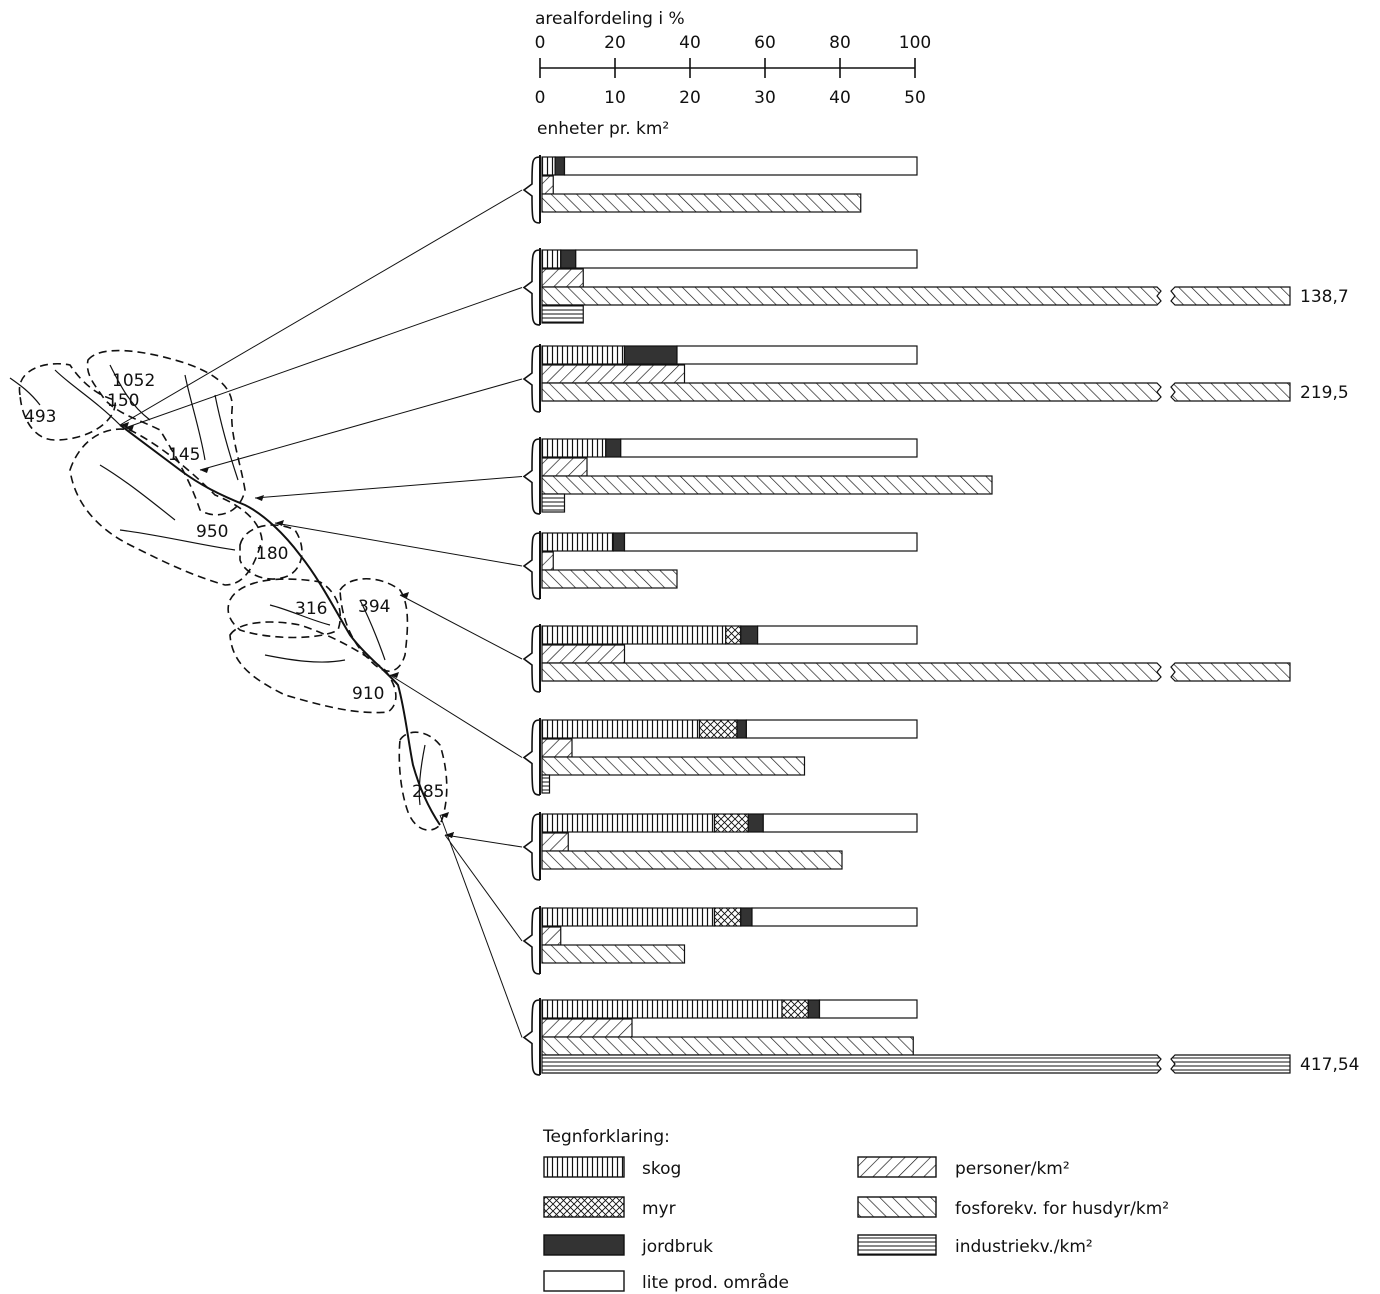 This screenshot has width=1380, height=1294. What do you see at coordinates (606, 1137) in the screenshot?
I see `legend-title: Tegnforklaring:` at bounding box center [606, 1137].